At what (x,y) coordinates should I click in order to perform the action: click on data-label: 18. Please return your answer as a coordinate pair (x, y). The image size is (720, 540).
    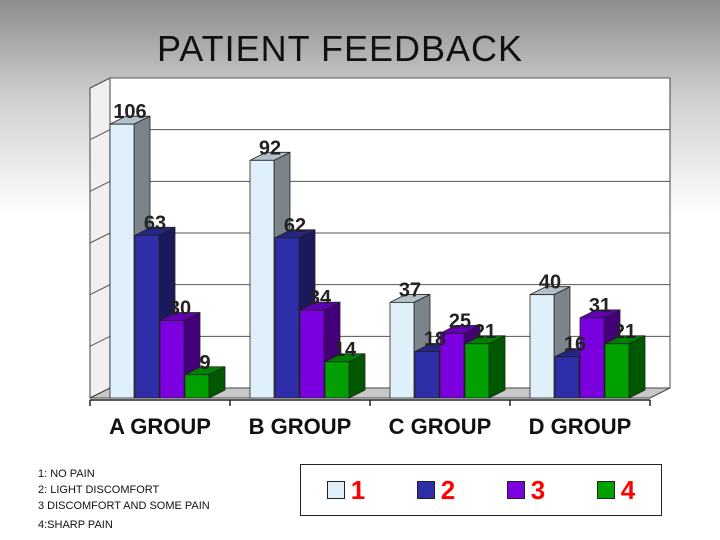
    Looking at the image, I should click on (435, 340).